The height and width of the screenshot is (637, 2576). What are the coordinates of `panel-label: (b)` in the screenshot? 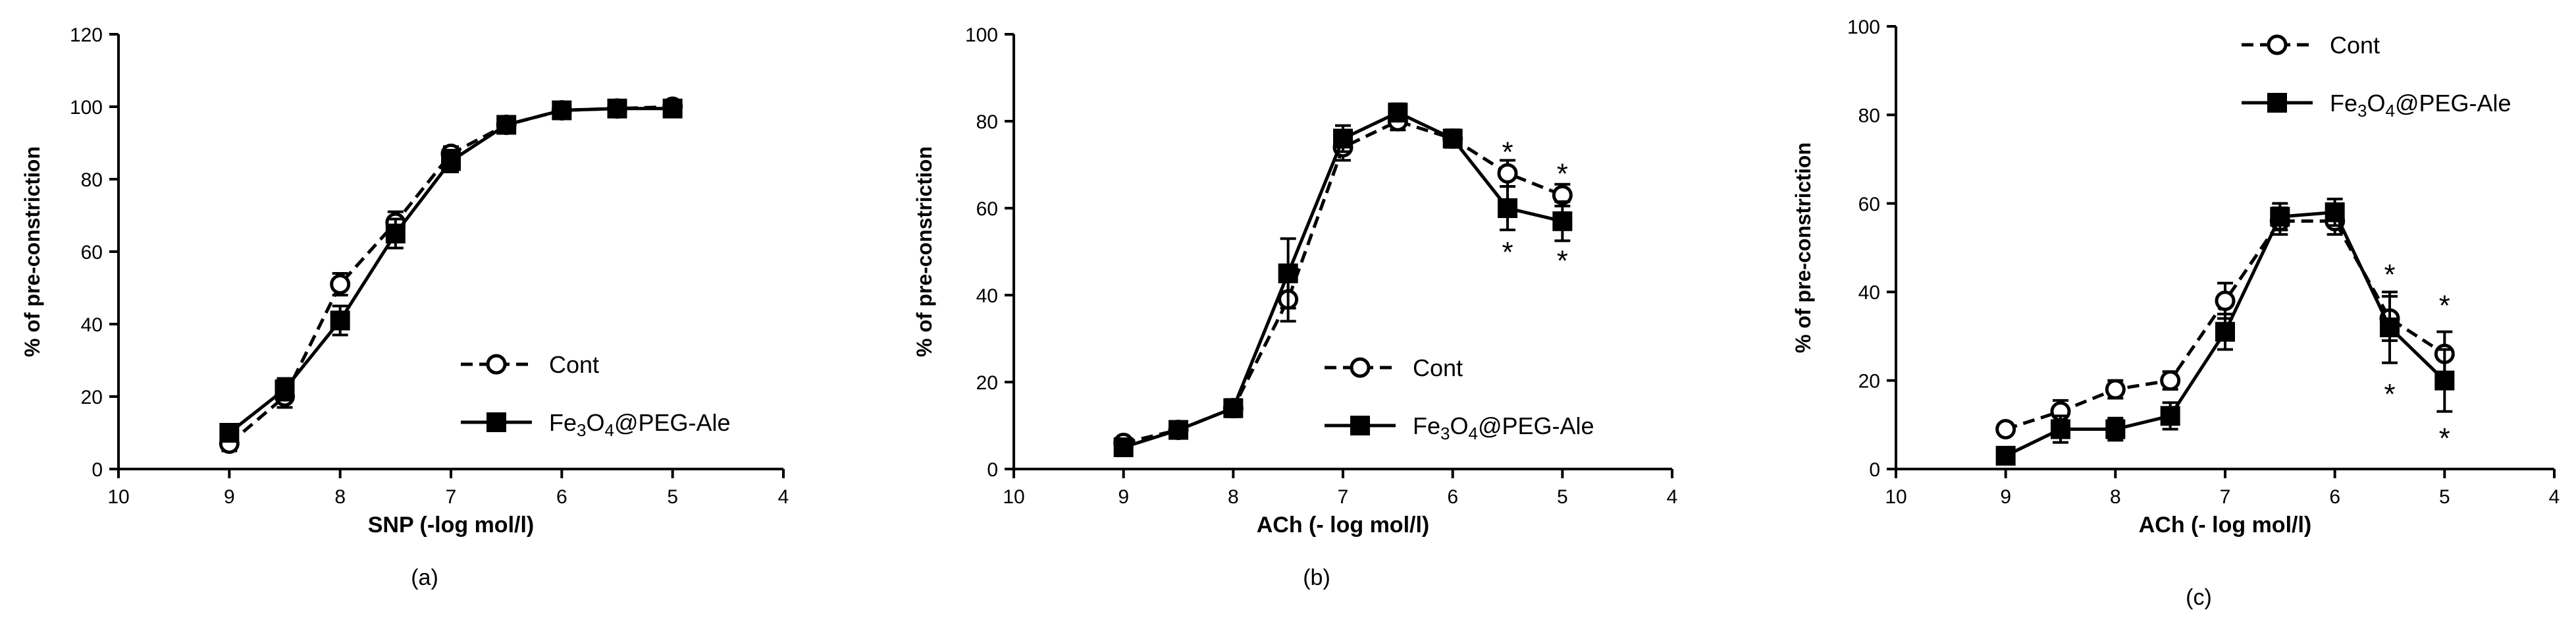 It's located at (1316, 577).